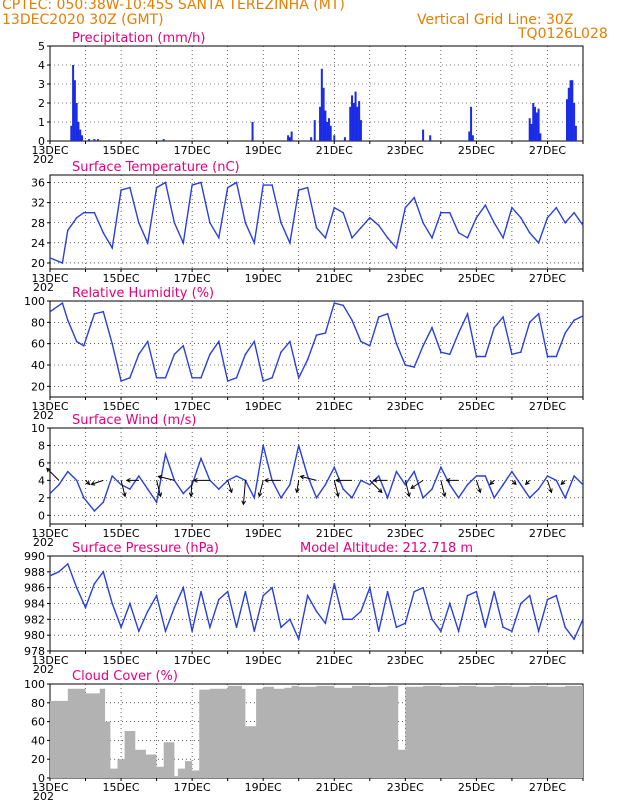  Describe the element at coordinates (334, 787) in the screenshot. I see `cloud-panel-xtick-label: 21DEC` at that location.